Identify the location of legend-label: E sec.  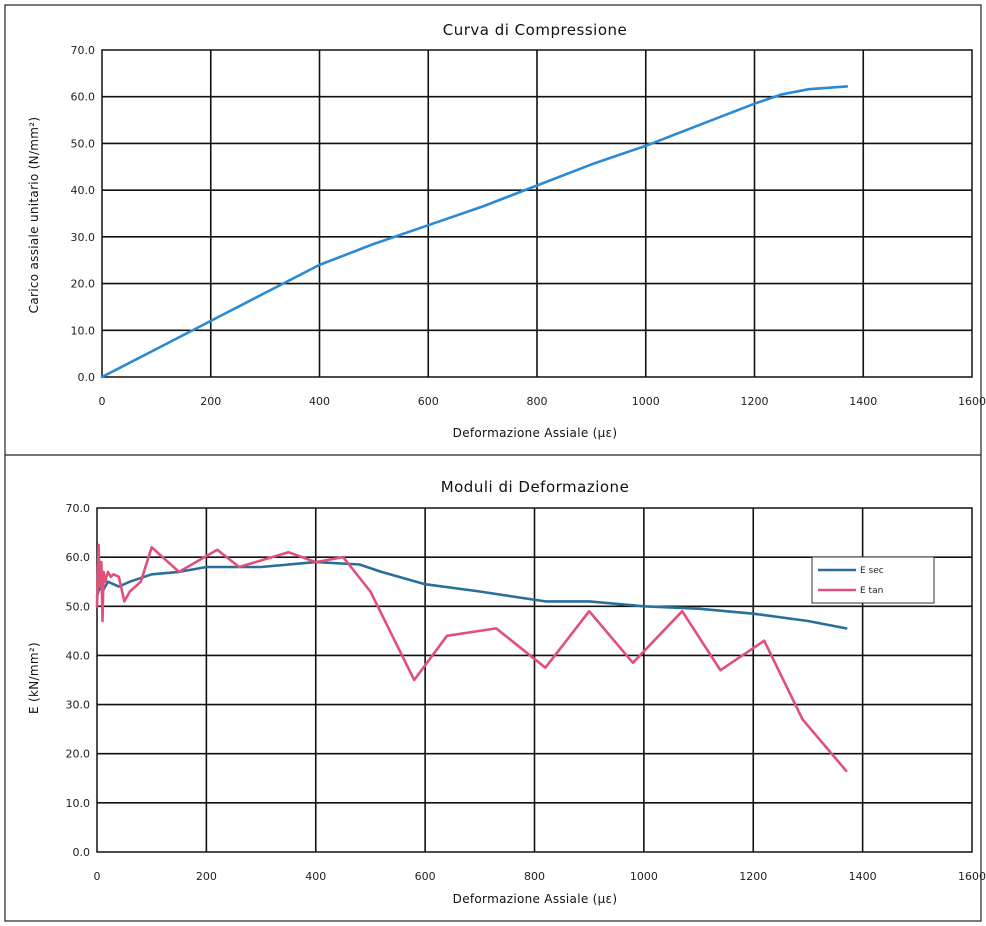
(872, 571).